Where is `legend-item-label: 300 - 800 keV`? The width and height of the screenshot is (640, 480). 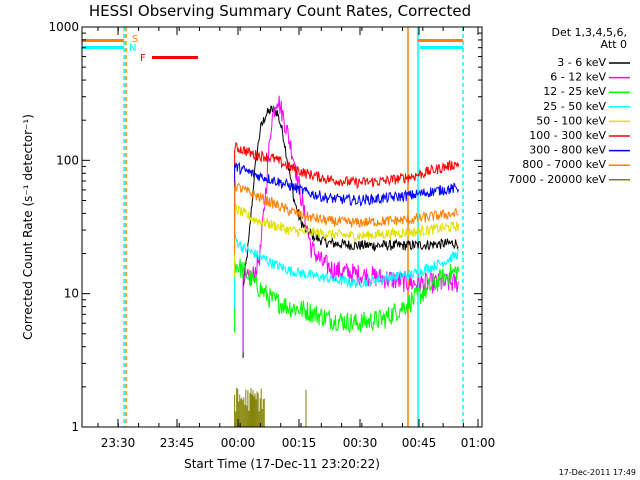 legend-item-label: 300 - 800 keV is located at coordinates (567, 150).